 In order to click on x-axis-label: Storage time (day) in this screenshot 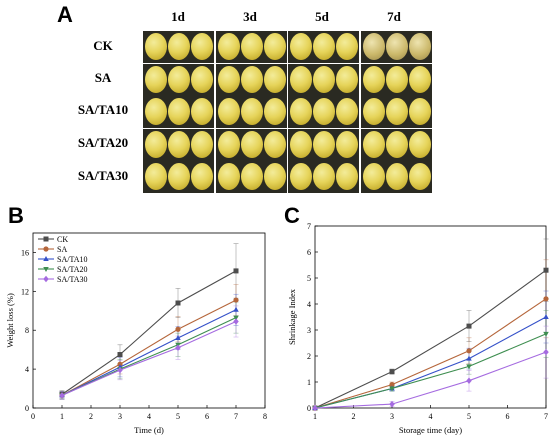, I will do `click(430, 430)`.